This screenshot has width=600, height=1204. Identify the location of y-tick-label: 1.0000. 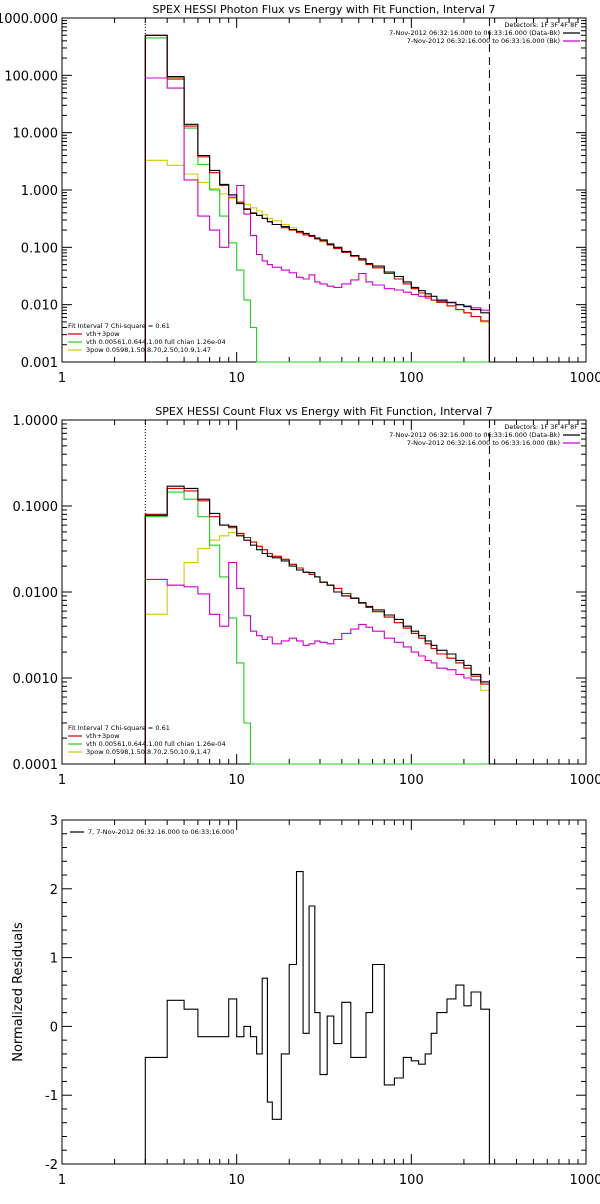
(36, 421).